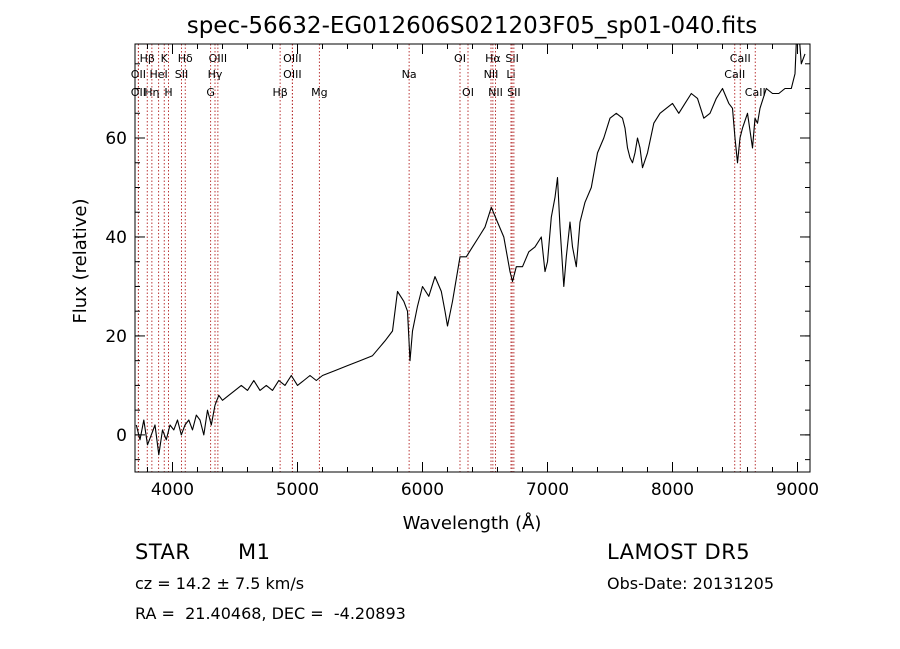  What do you see at coordinates (297, 490) in the screenshot?
I see `x-tick-label-5000: 5000` at bounding box center [297, 490].